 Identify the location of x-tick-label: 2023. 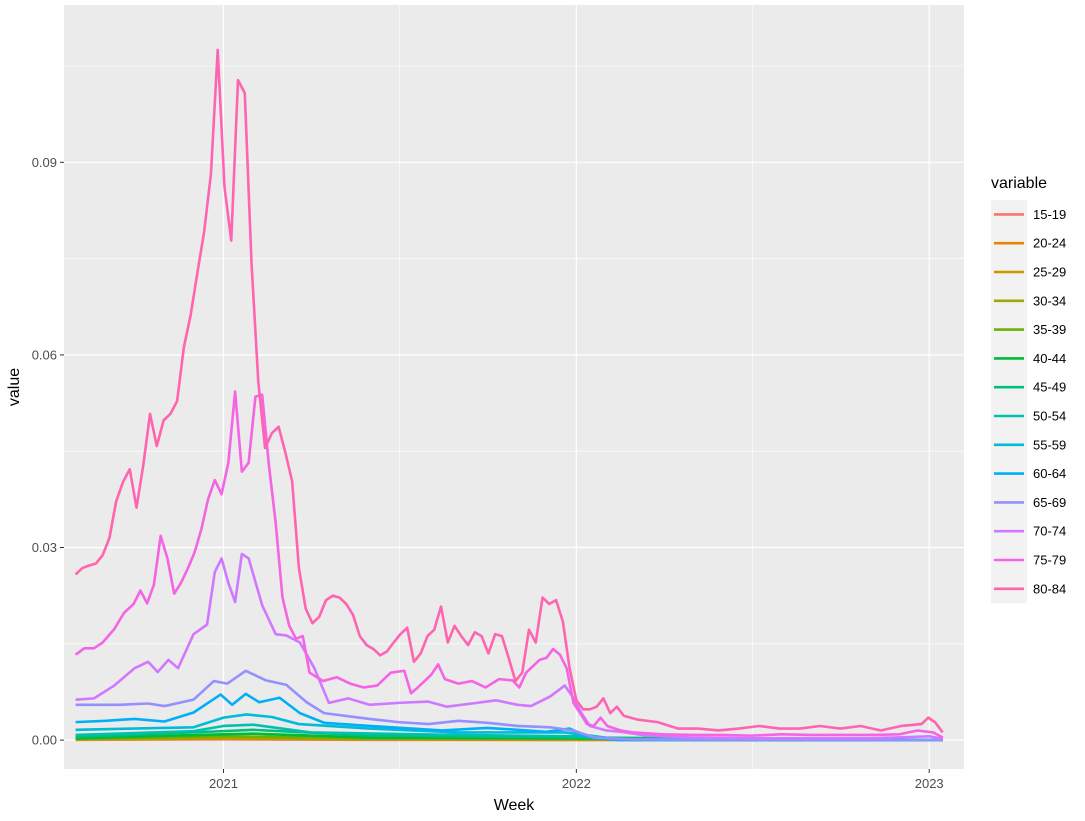
(929, 783).